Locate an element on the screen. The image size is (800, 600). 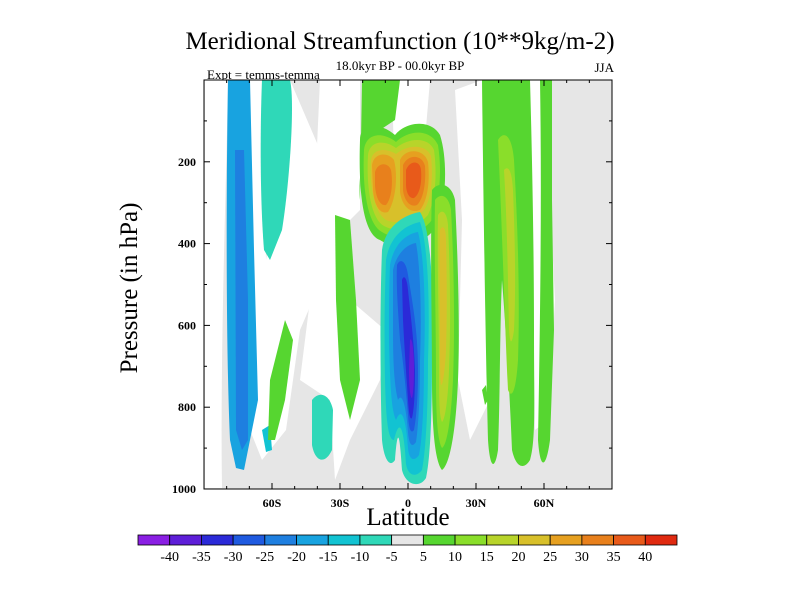
colorbar-label: 35 is located at coordinates (614, 557).